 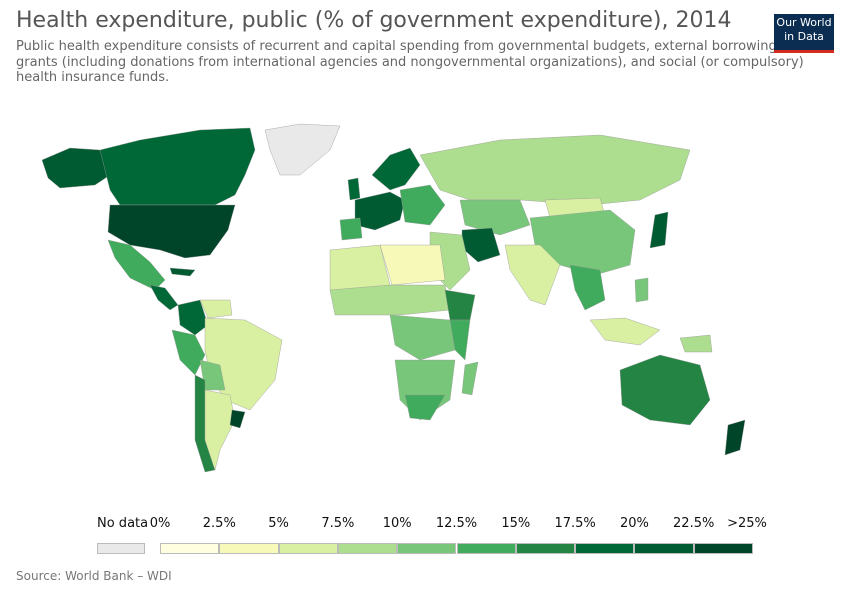 What do you see at coordinates (735, 437) in the screenshot?
I see `map-region-new-zealand` at bounding box center [735, 437].